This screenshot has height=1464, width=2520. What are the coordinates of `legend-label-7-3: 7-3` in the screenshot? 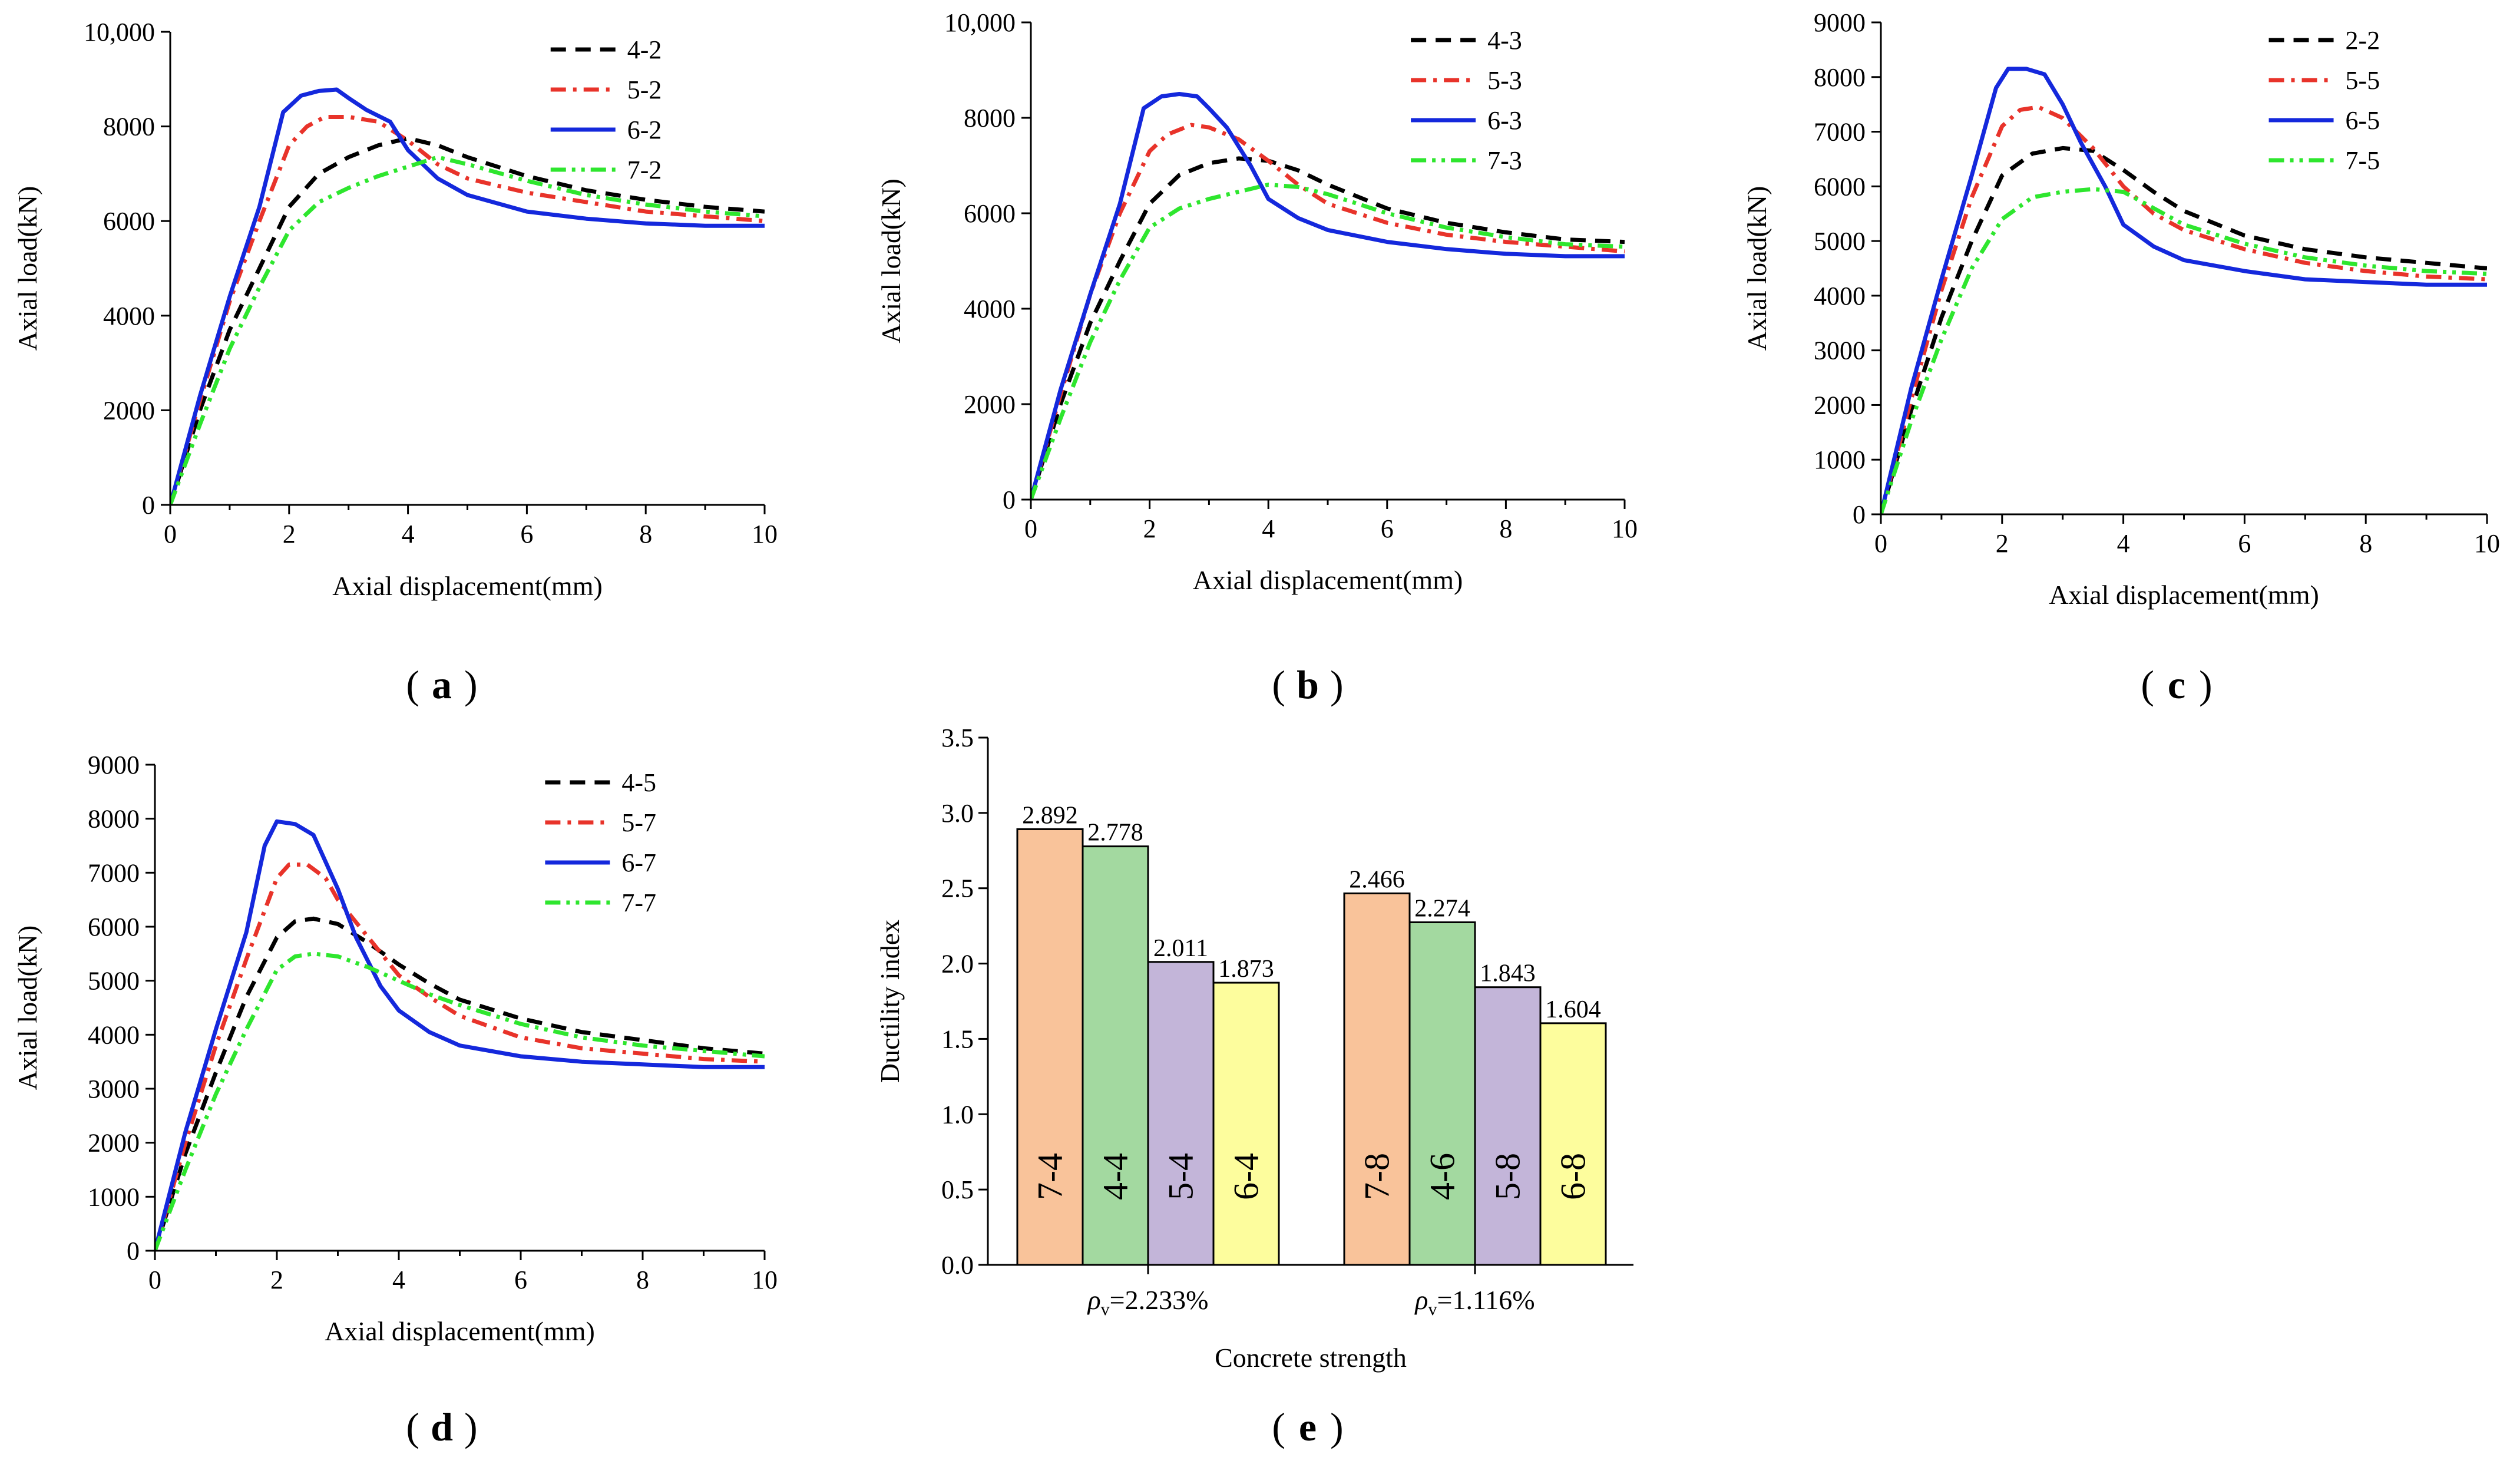 It's located at (1504, 160).